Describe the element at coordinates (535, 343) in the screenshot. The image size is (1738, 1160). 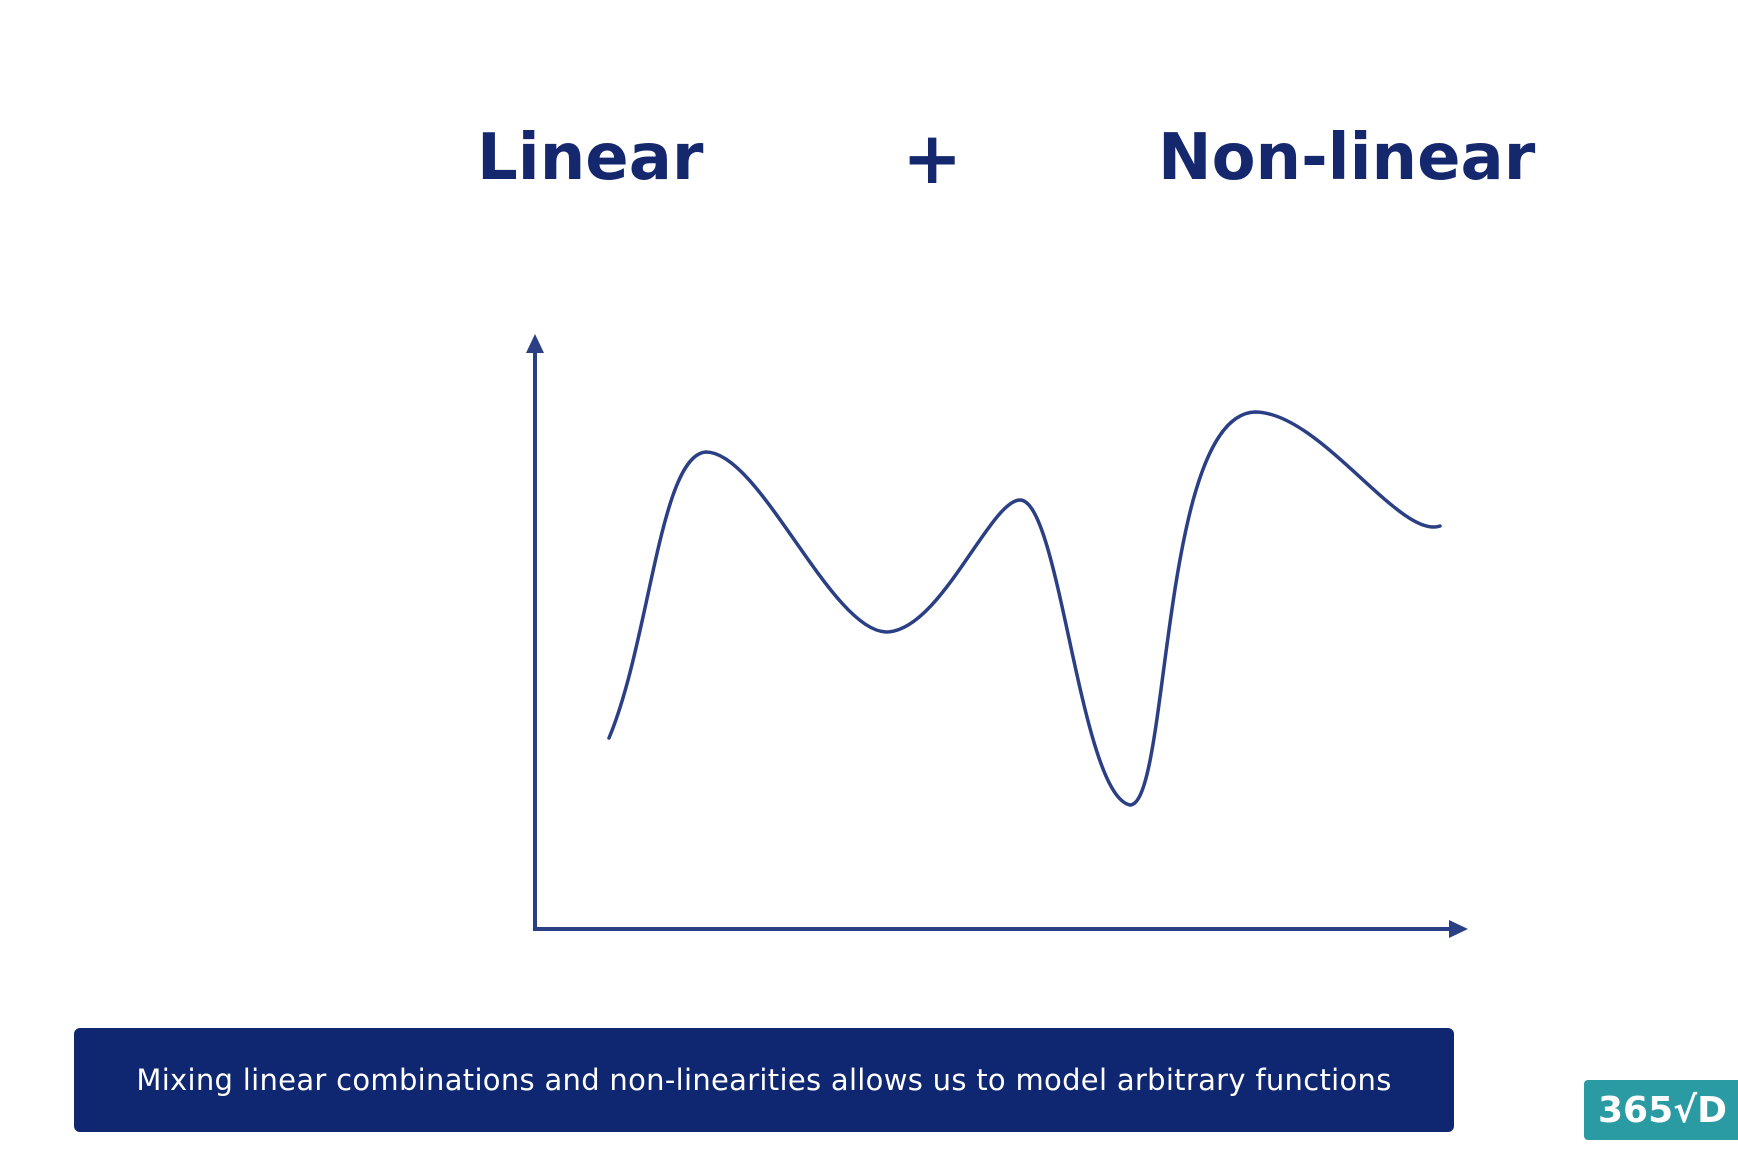
I see `arrow-up-icon` at that location.